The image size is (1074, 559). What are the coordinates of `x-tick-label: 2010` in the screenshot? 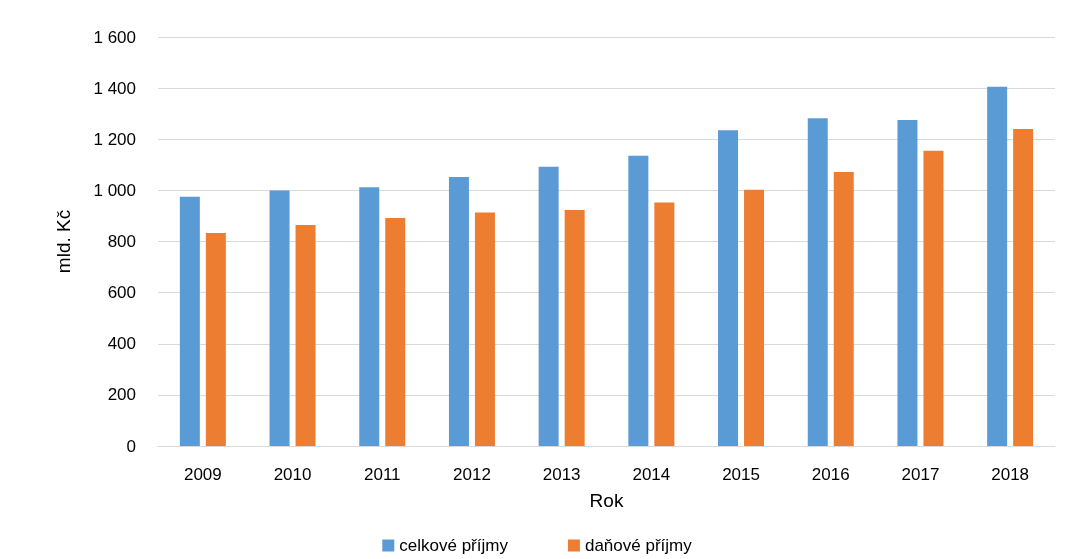 It's located at (292, 474).